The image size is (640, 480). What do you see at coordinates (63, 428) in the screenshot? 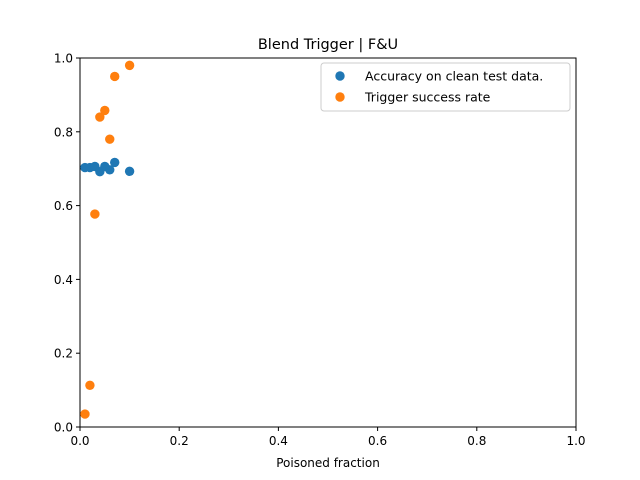
I see `y-tick-label: 0.0` at bounding box center [63, 428].